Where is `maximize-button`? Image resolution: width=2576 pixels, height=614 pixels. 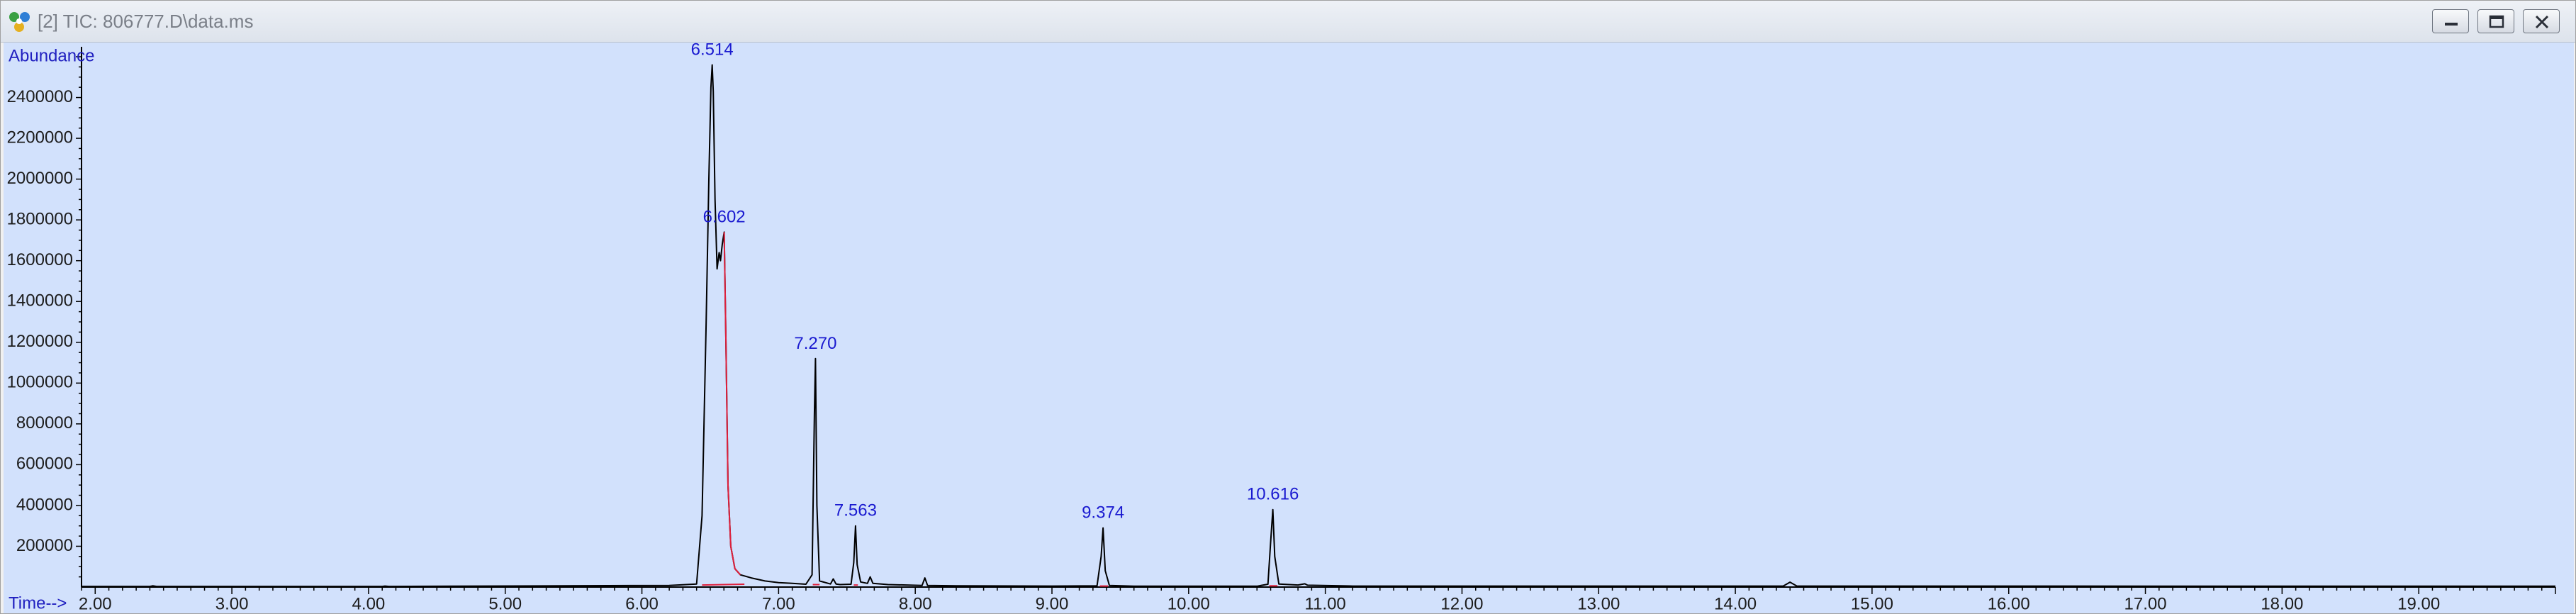 maximize-button is located at coordinates (2496, 21).